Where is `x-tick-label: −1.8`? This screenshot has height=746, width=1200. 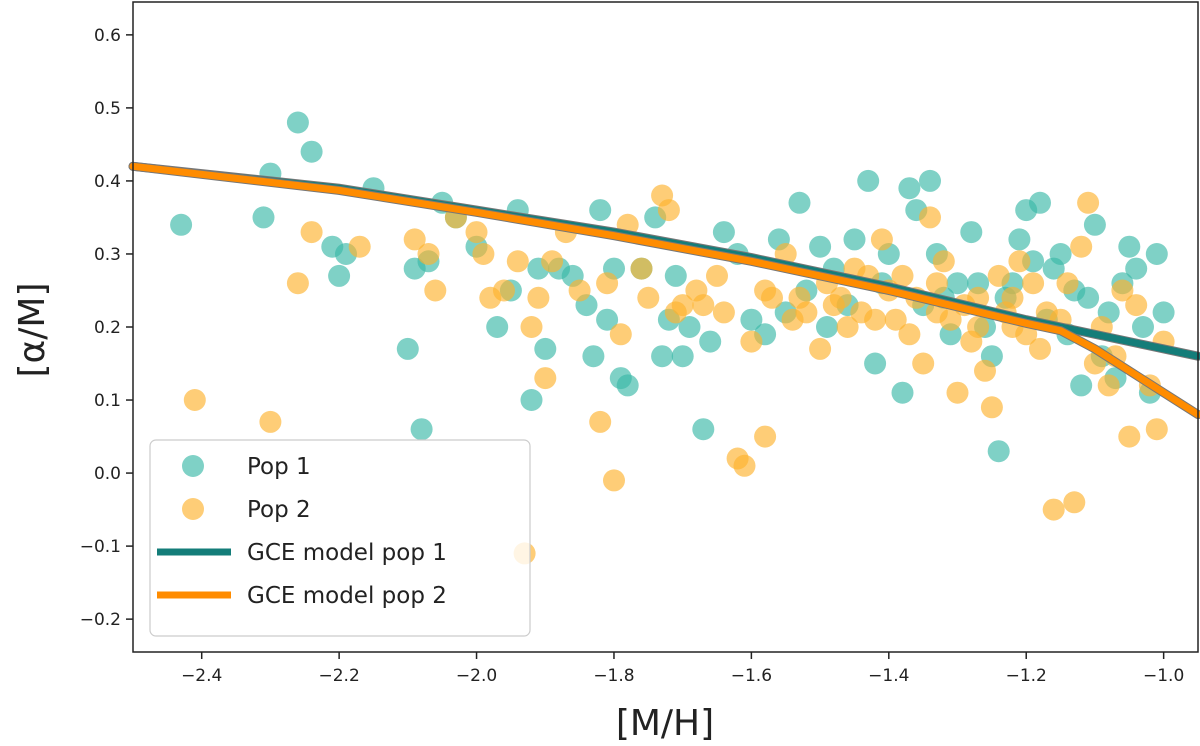 x-tick-label: −1.8 is located at coordinates (613, 676).